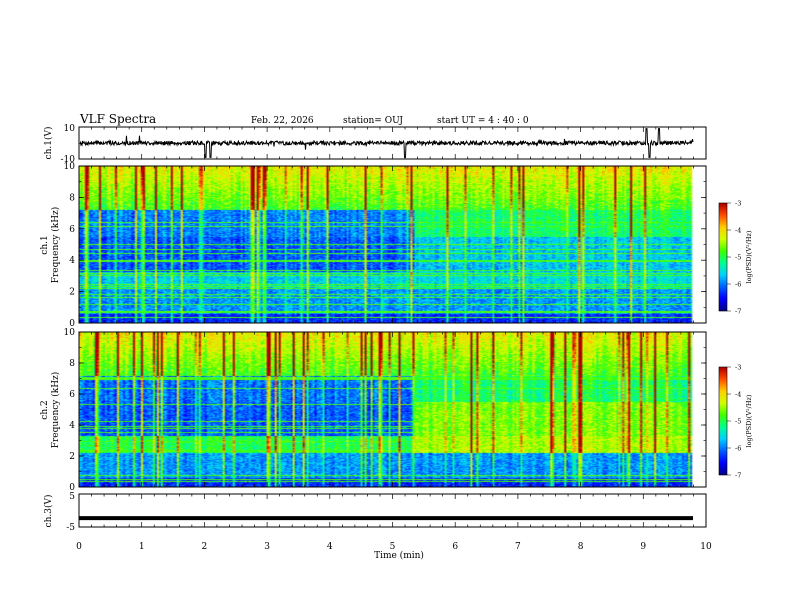  What do you see at coordinates (72, 488) in the screenshot?
I see `ch2-spectrogram-ytick-0: 0` at bounding box center [72, 488].